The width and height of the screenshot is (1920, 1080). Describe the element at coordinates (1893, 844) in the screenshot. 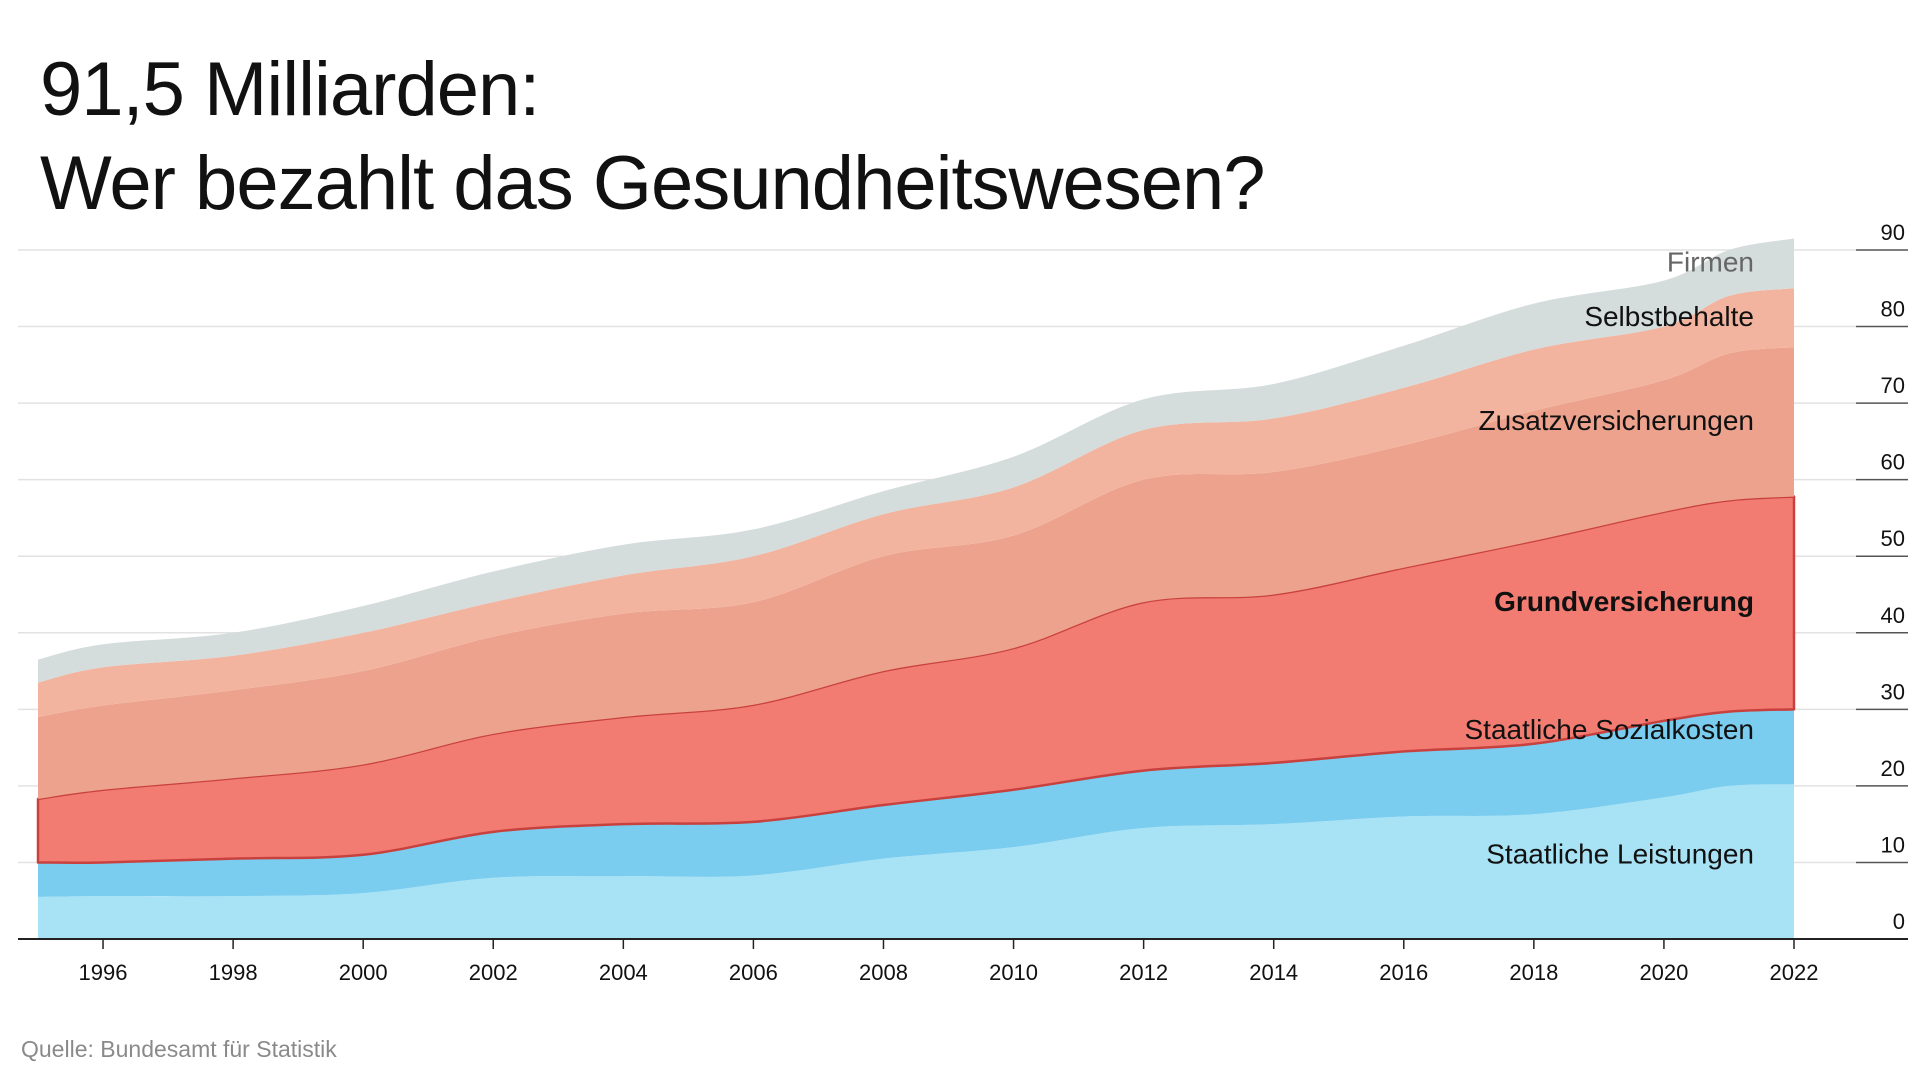

I see `y-tick-label: 10` at that location.